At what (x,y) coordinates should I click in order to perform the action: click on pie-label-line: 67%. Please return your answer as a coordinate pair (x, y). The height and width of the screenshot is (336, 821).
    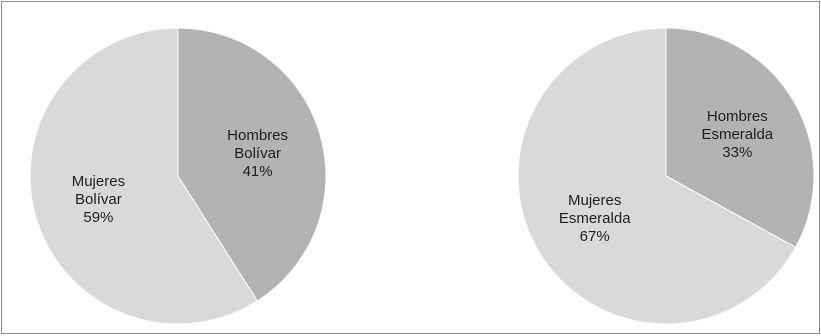
    Looking at the image, I should click on (595, 236).